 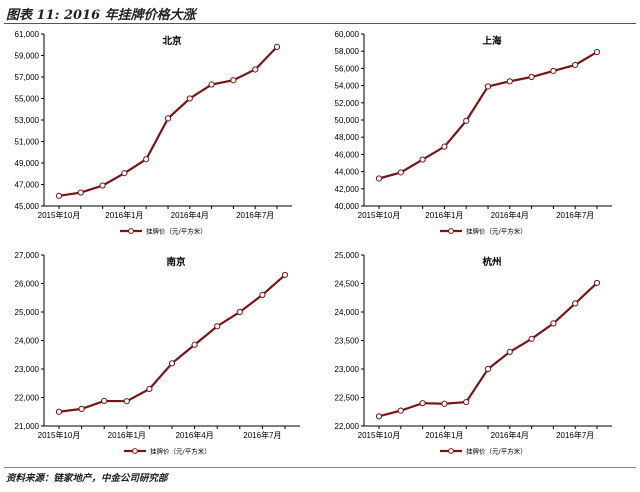 I want to click on y-tick-label: 58,000, so click(x=347, y=51).